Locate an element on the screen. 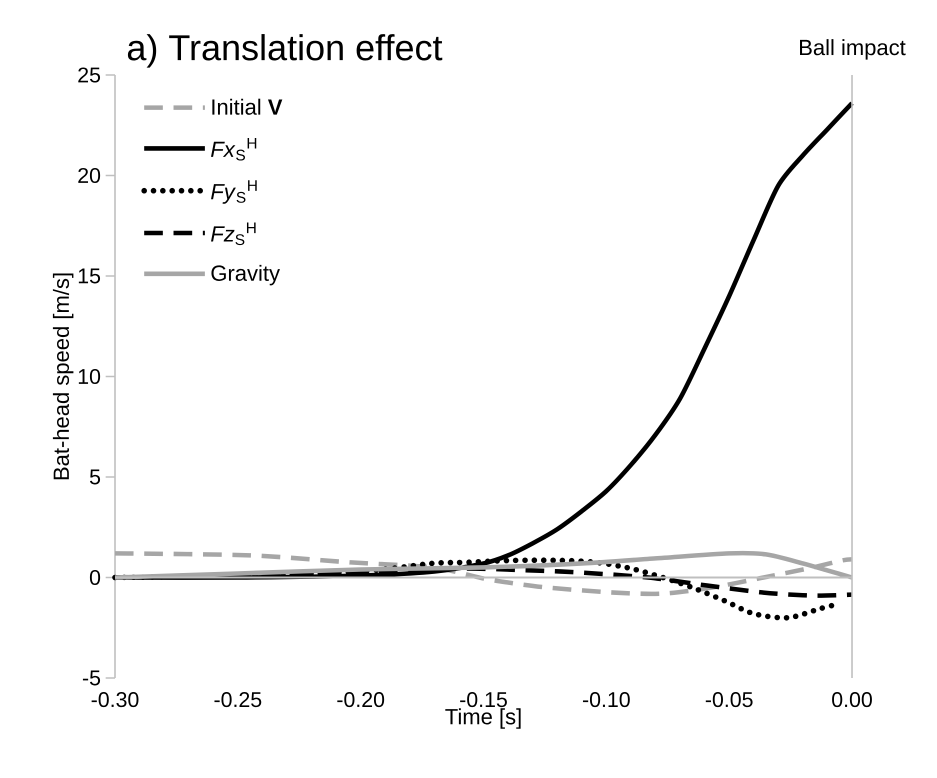  x-axis-title: Time [s] is located at coordinates (483, 718).